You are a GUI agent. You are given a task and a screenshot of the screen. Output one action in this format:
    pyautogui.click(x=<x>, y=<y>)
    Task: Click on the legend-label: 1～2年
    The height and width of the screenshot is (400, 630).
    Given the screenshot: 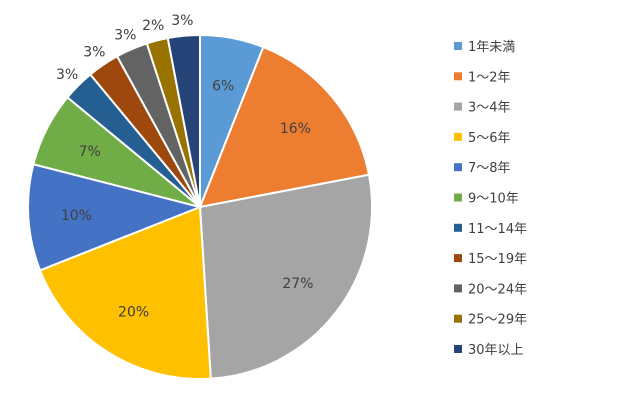 What is the action you would take?
    pyautogui.click(x=489, y=77)
    